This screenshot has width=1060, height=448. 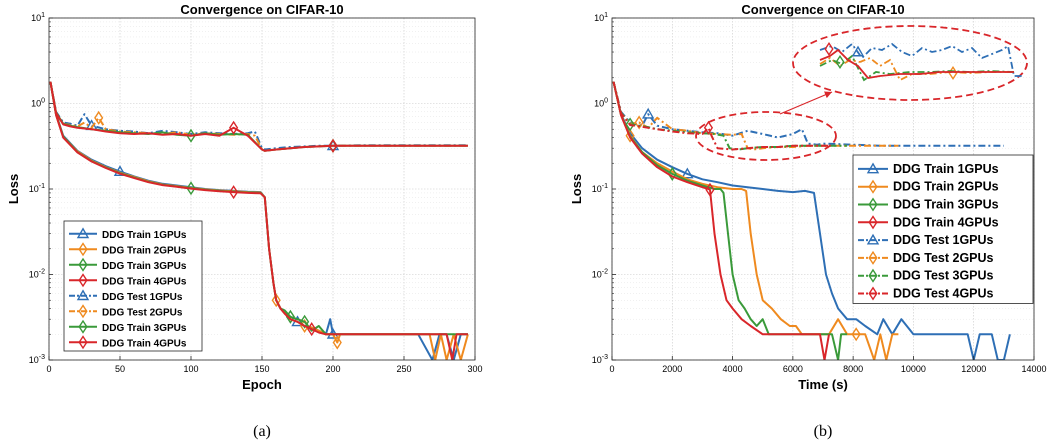 What do you see at coordinates (576, 189) in the screenshot?
I see `y-axis-label-b: Loss` at bounding box center [576, 189].